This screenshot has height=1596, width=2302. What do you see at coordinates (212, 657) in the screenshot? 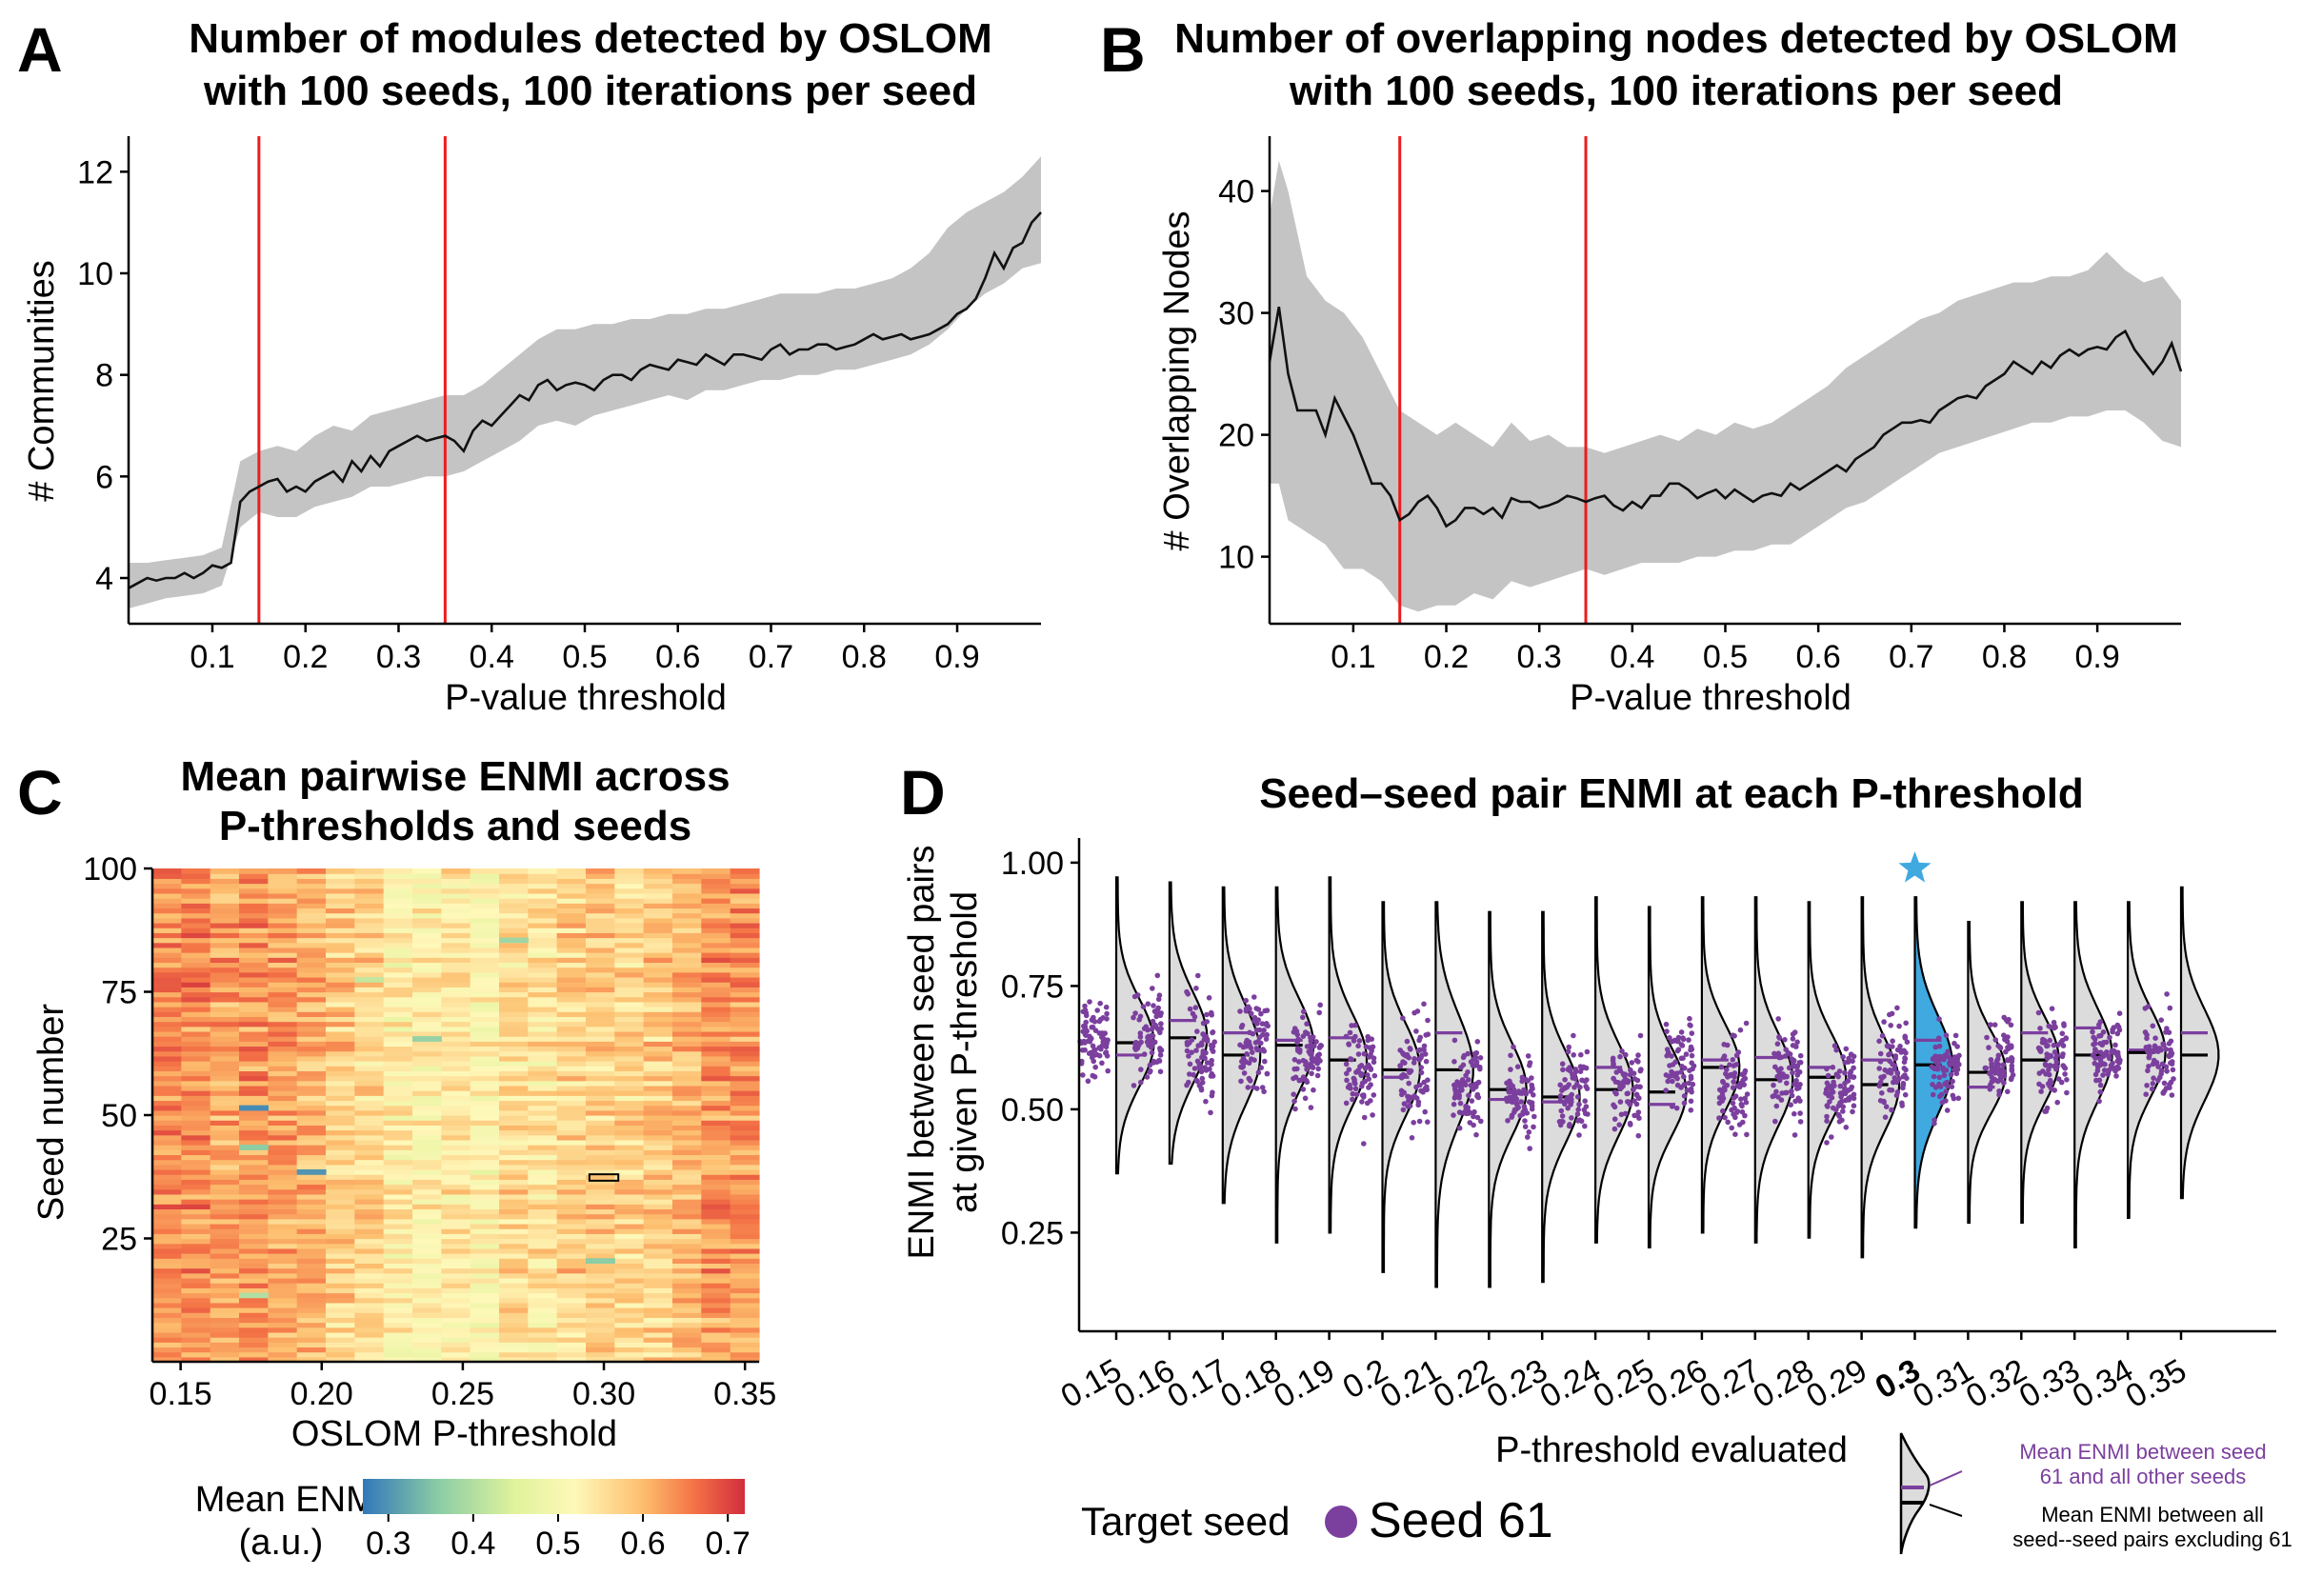
I see `x-tick-label: 0.1` at bounding box center [212, 657].